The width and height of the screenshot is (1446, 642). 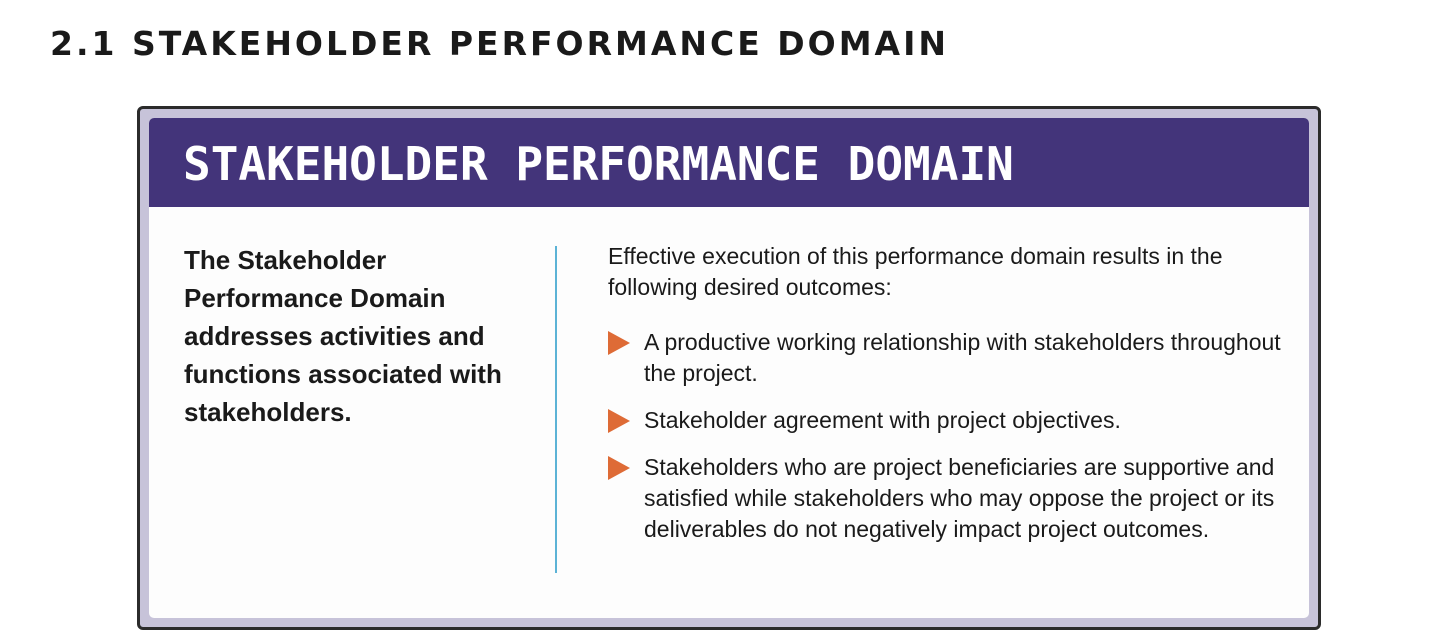 I want to click on column-divider, so click(x=556, y=409).